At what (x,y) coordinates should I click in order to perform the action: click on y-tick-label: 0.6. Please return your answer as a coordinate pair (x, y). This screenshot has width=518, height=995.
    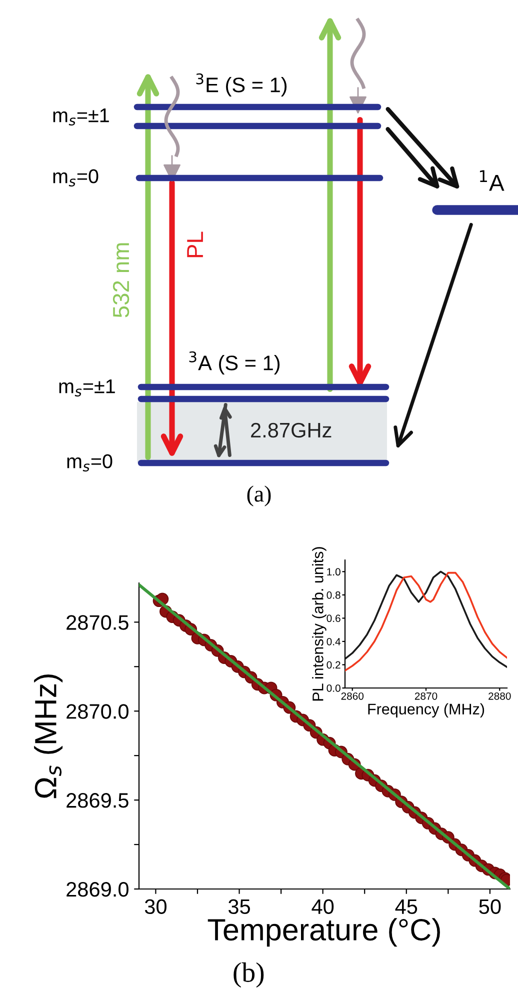
    Looking at the image, I should click on (333, 618).